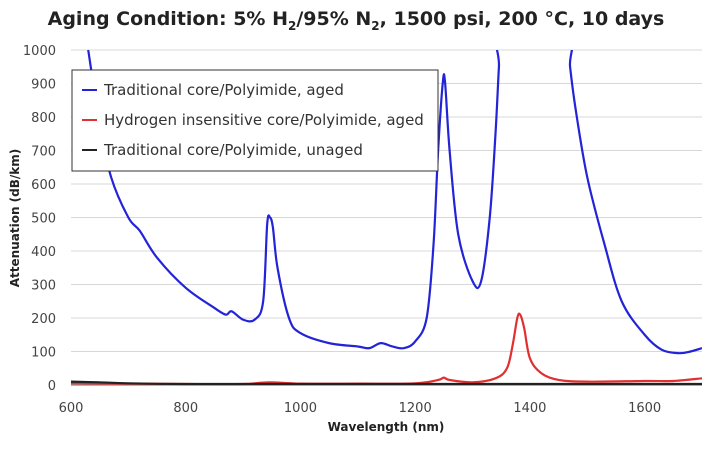  I want to click on x-tick-label: 1600, so click(644, 408).